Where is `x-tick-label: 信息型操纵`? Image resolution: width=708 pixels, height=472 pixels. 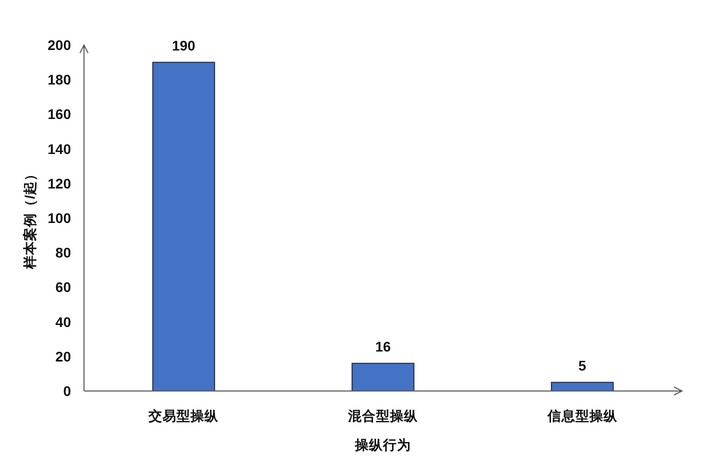 x-tick-label: 信息型操纵 is located at coordinates (582, 416).